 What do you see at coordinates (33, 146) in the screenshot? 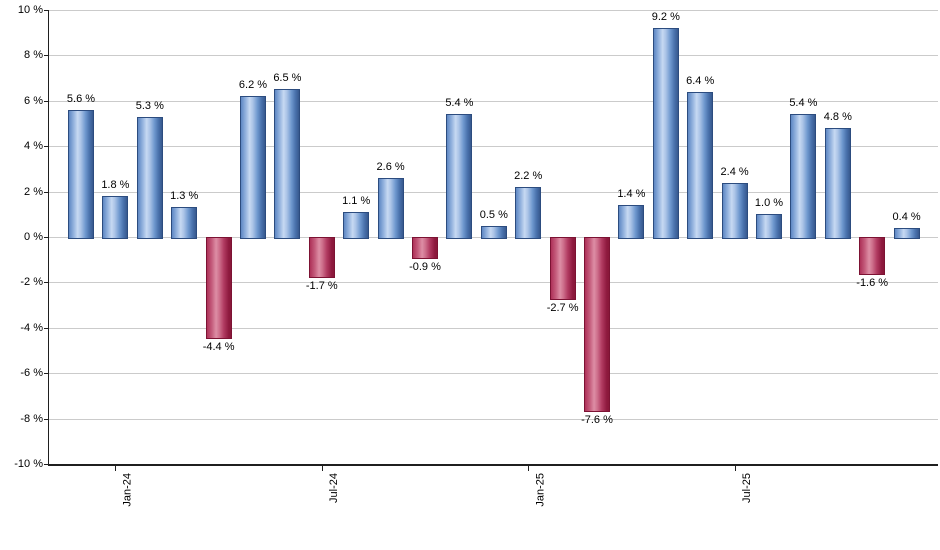
I see `y-tick-label: 4 %` at bounding box center [33, 146].